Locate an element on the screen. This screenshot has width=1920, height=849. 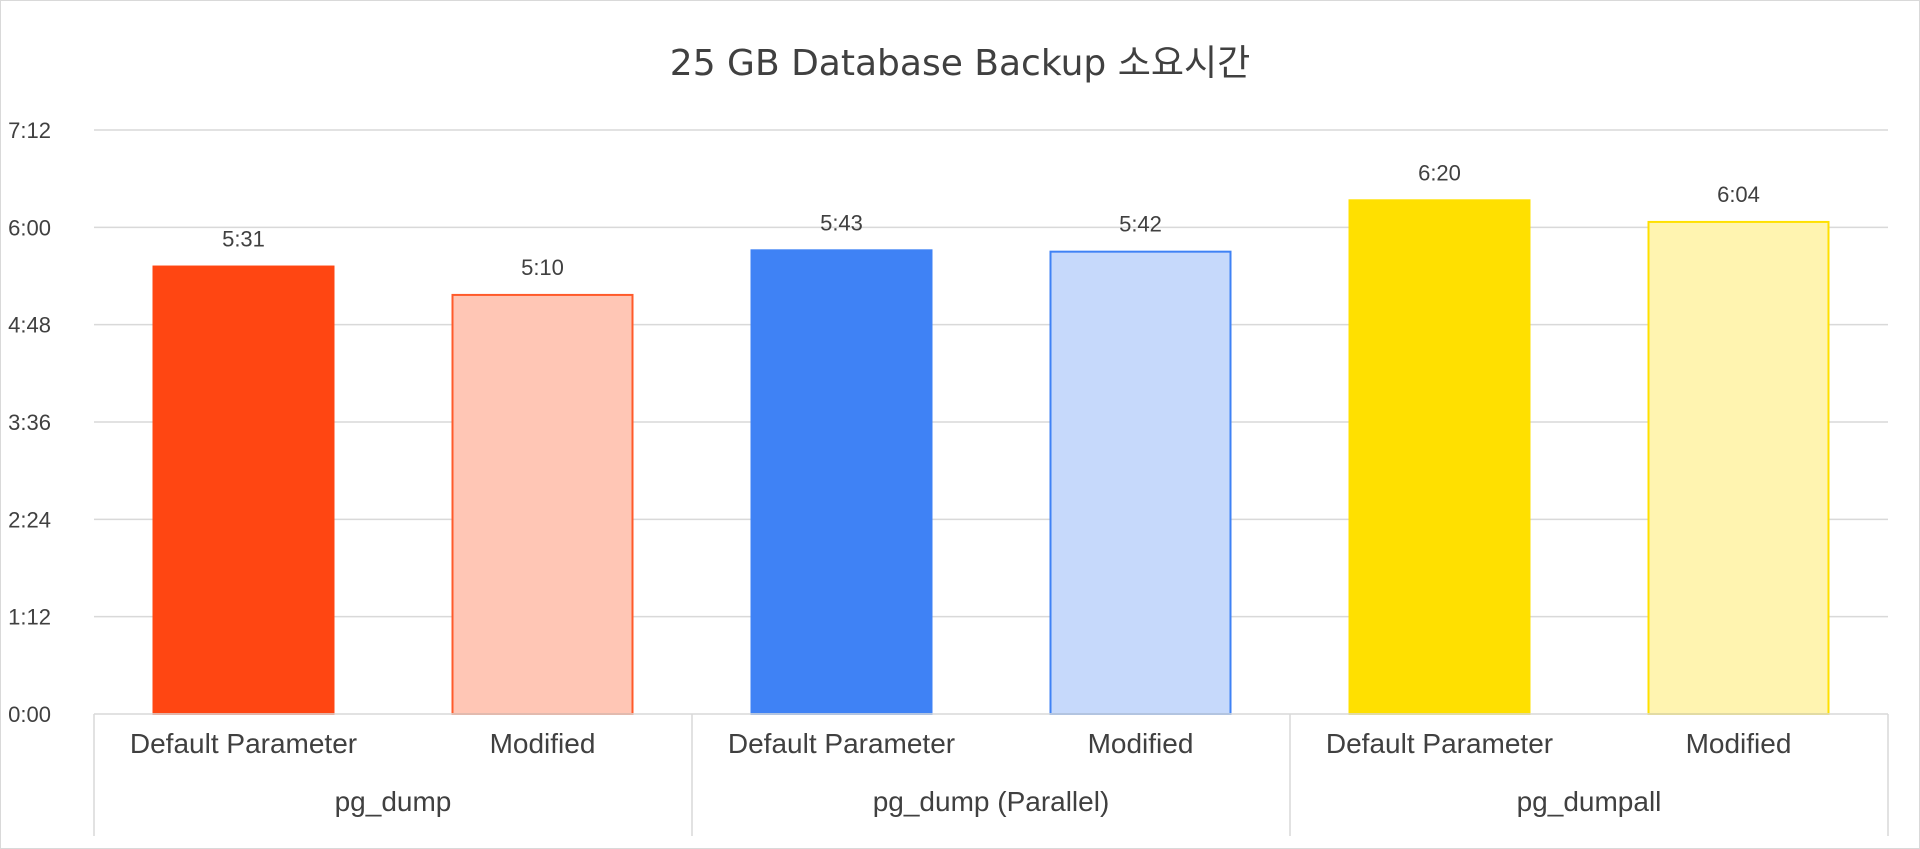
x-group-label: pg_dumpall is located at coordinates (1589, 801).